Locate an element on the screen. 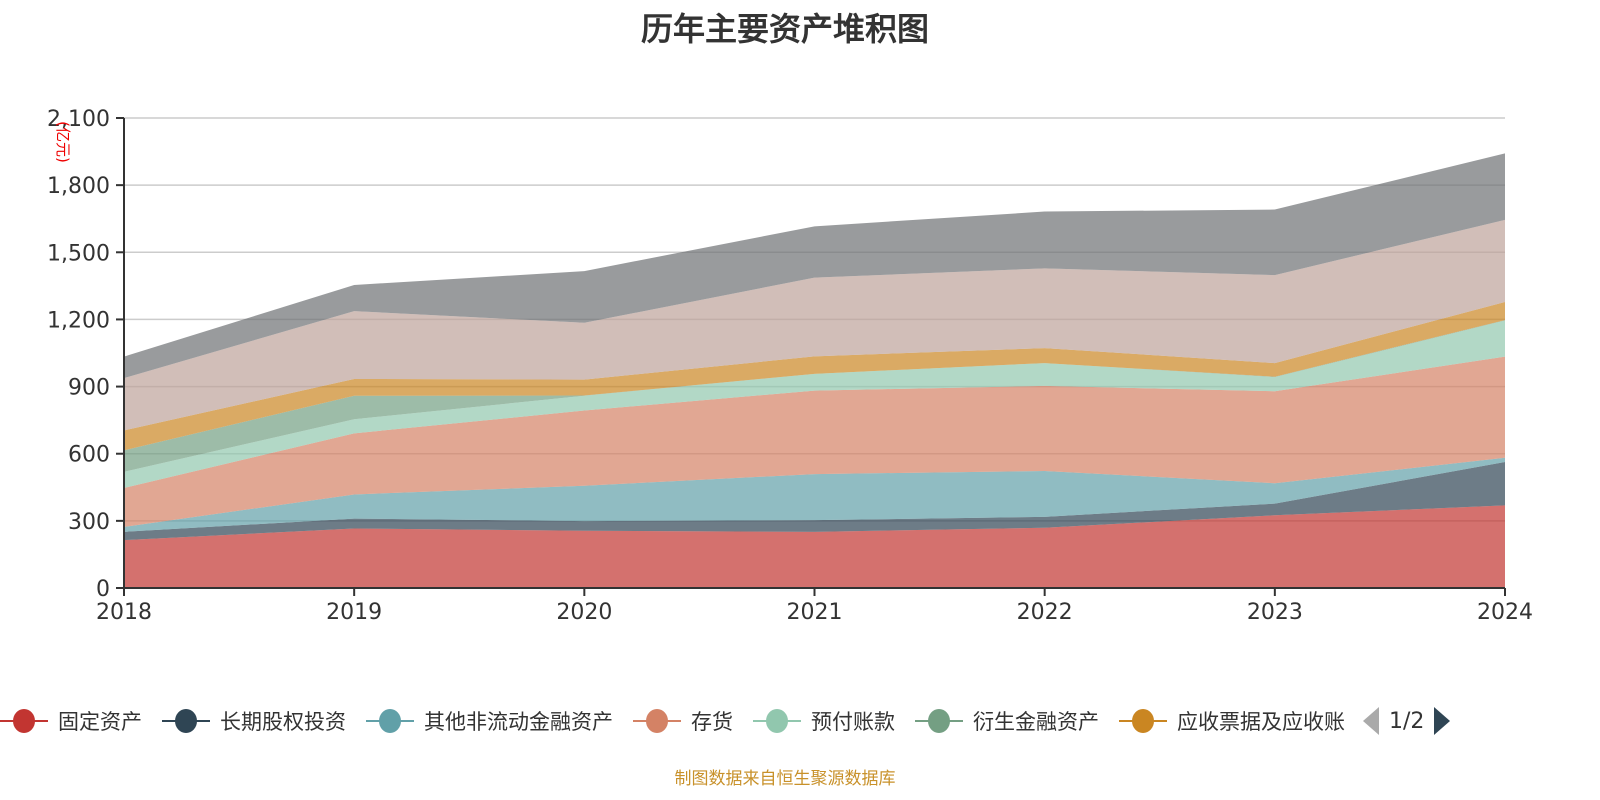  legend-item: 存货 is located at coordinates (683, 721).